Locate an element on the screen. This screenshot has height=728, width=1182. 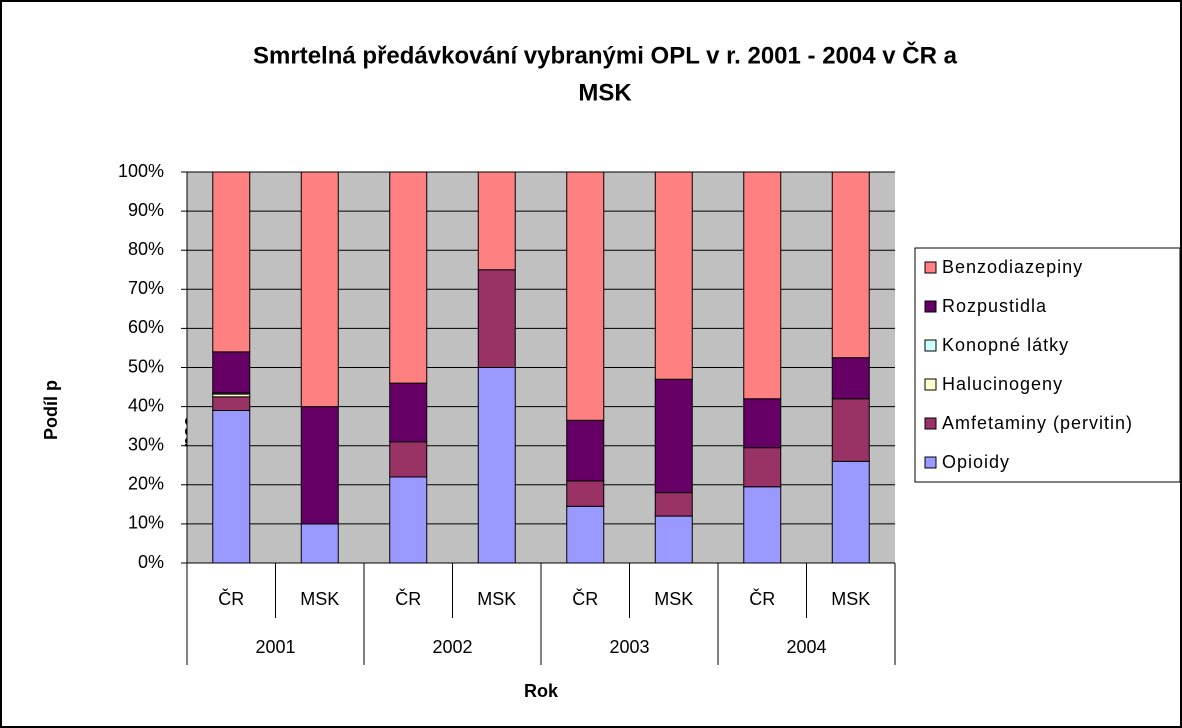
chart-title: MSK is located at coordinates (605, 92).